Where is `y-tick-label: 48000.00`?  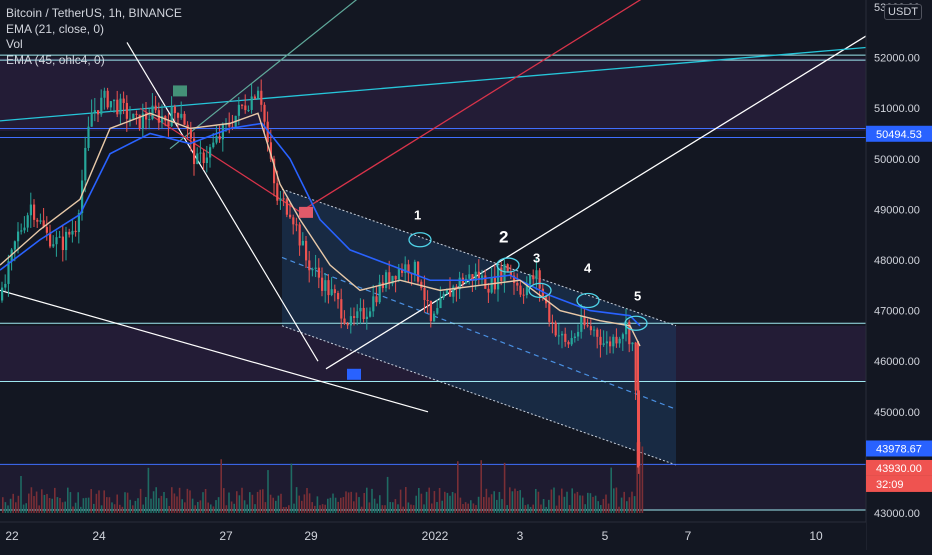
y-tick-label: 48000.00 is located at coordinates (897, 261).